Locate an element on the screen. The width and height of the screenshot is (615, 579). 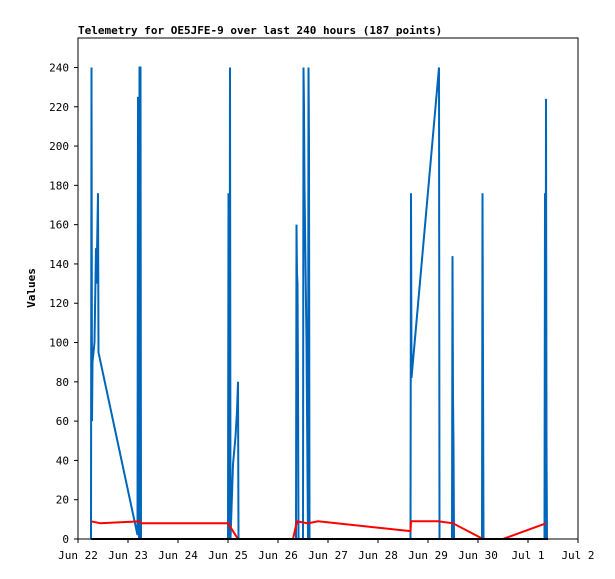
y-tick-label: 160 is located at coordinates (59, 225).